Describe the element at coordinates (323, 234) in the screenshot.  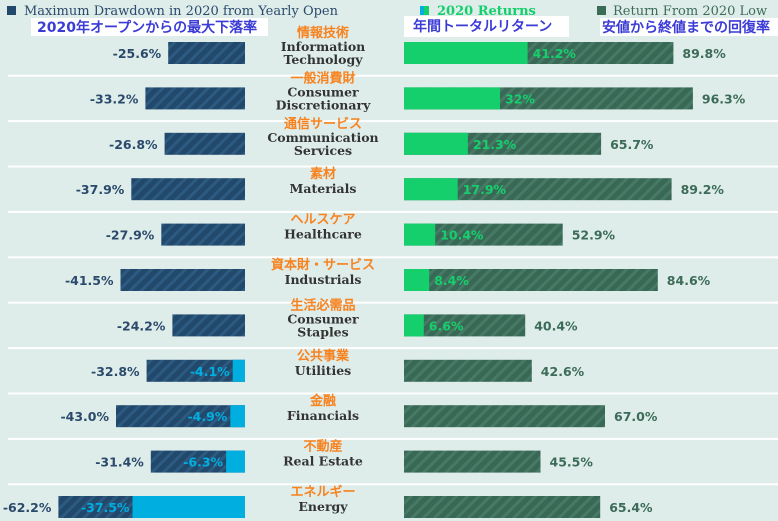
I see `category-label-en: Healthcare` at that location.